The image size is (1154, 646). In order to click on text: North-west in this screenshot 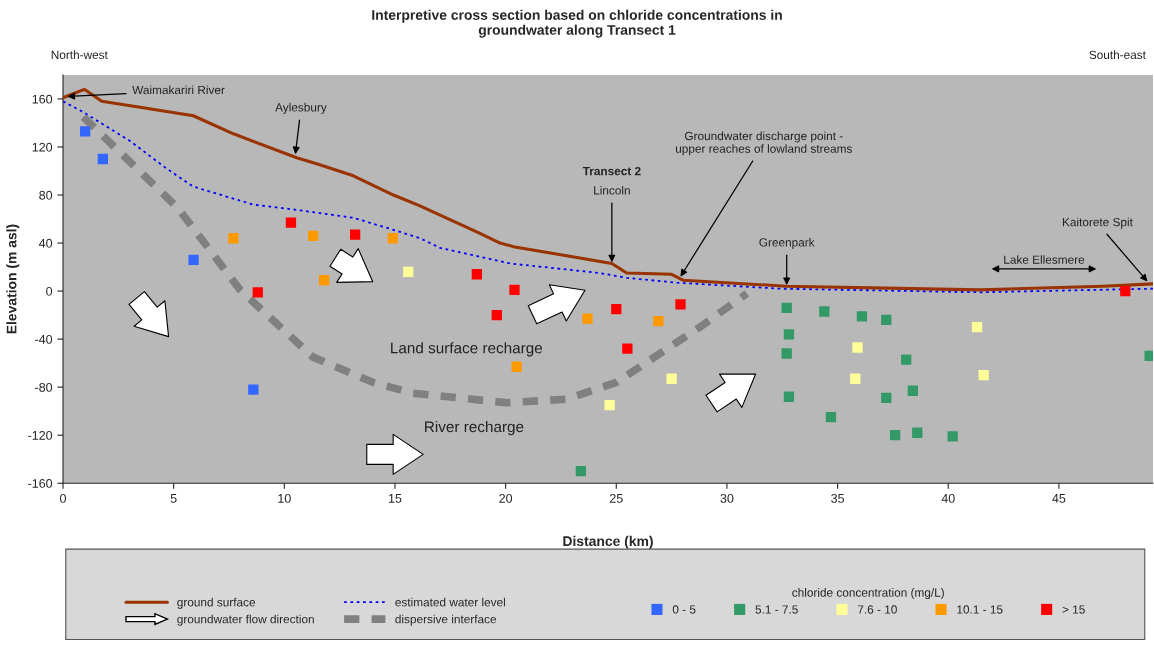, I will do `click(79, 55)`.